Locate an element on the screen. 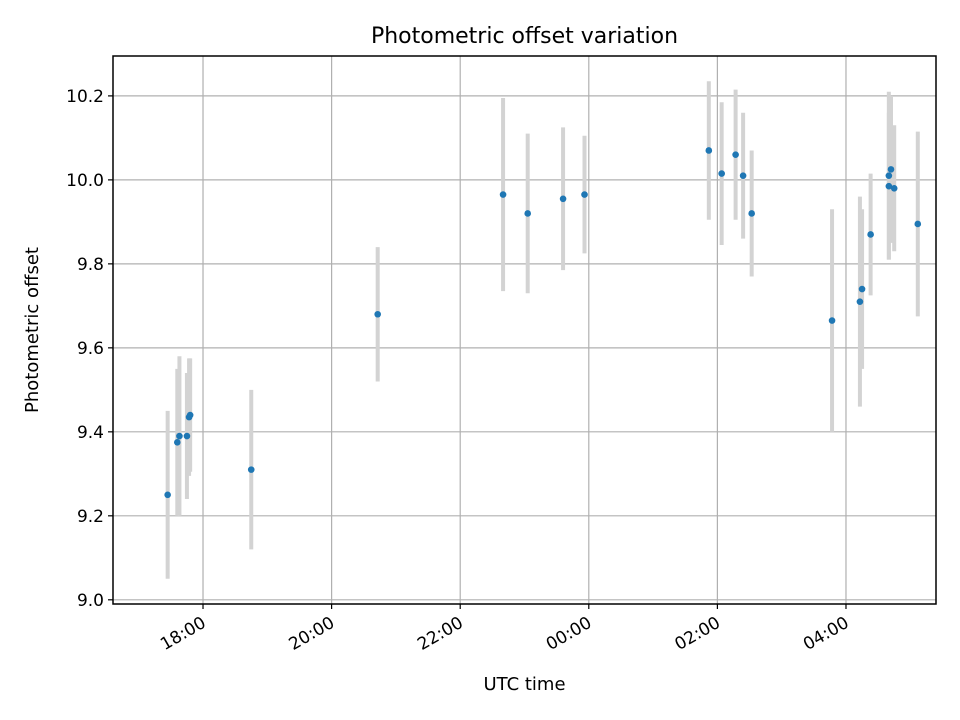 The width and height of the screenshot is (960, 720). x-tick-label: 20:00 is located at coordinates (312, 634).